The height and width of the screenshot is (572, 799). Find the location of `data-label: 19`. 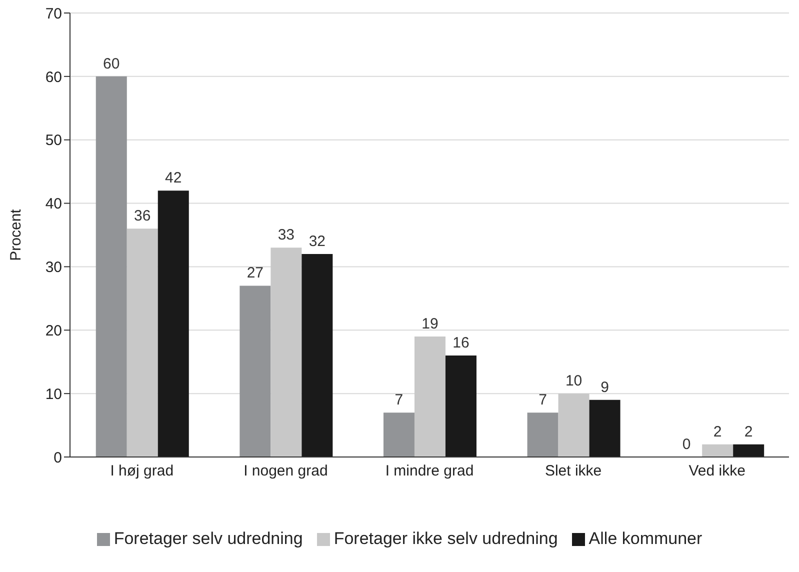

data-label: 19 is located at coordinates (430, 323).